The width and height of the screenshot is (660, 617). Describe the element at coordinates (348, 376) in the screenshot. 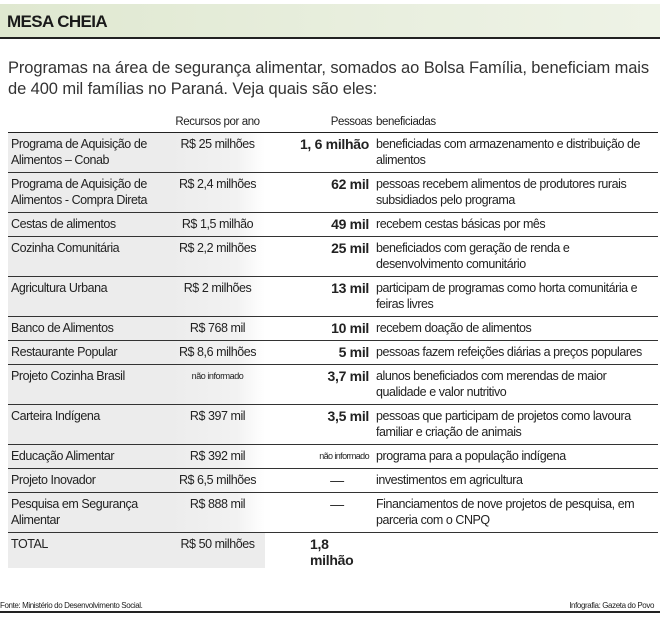

I see `people-cell: 3,7 mil` at that location.